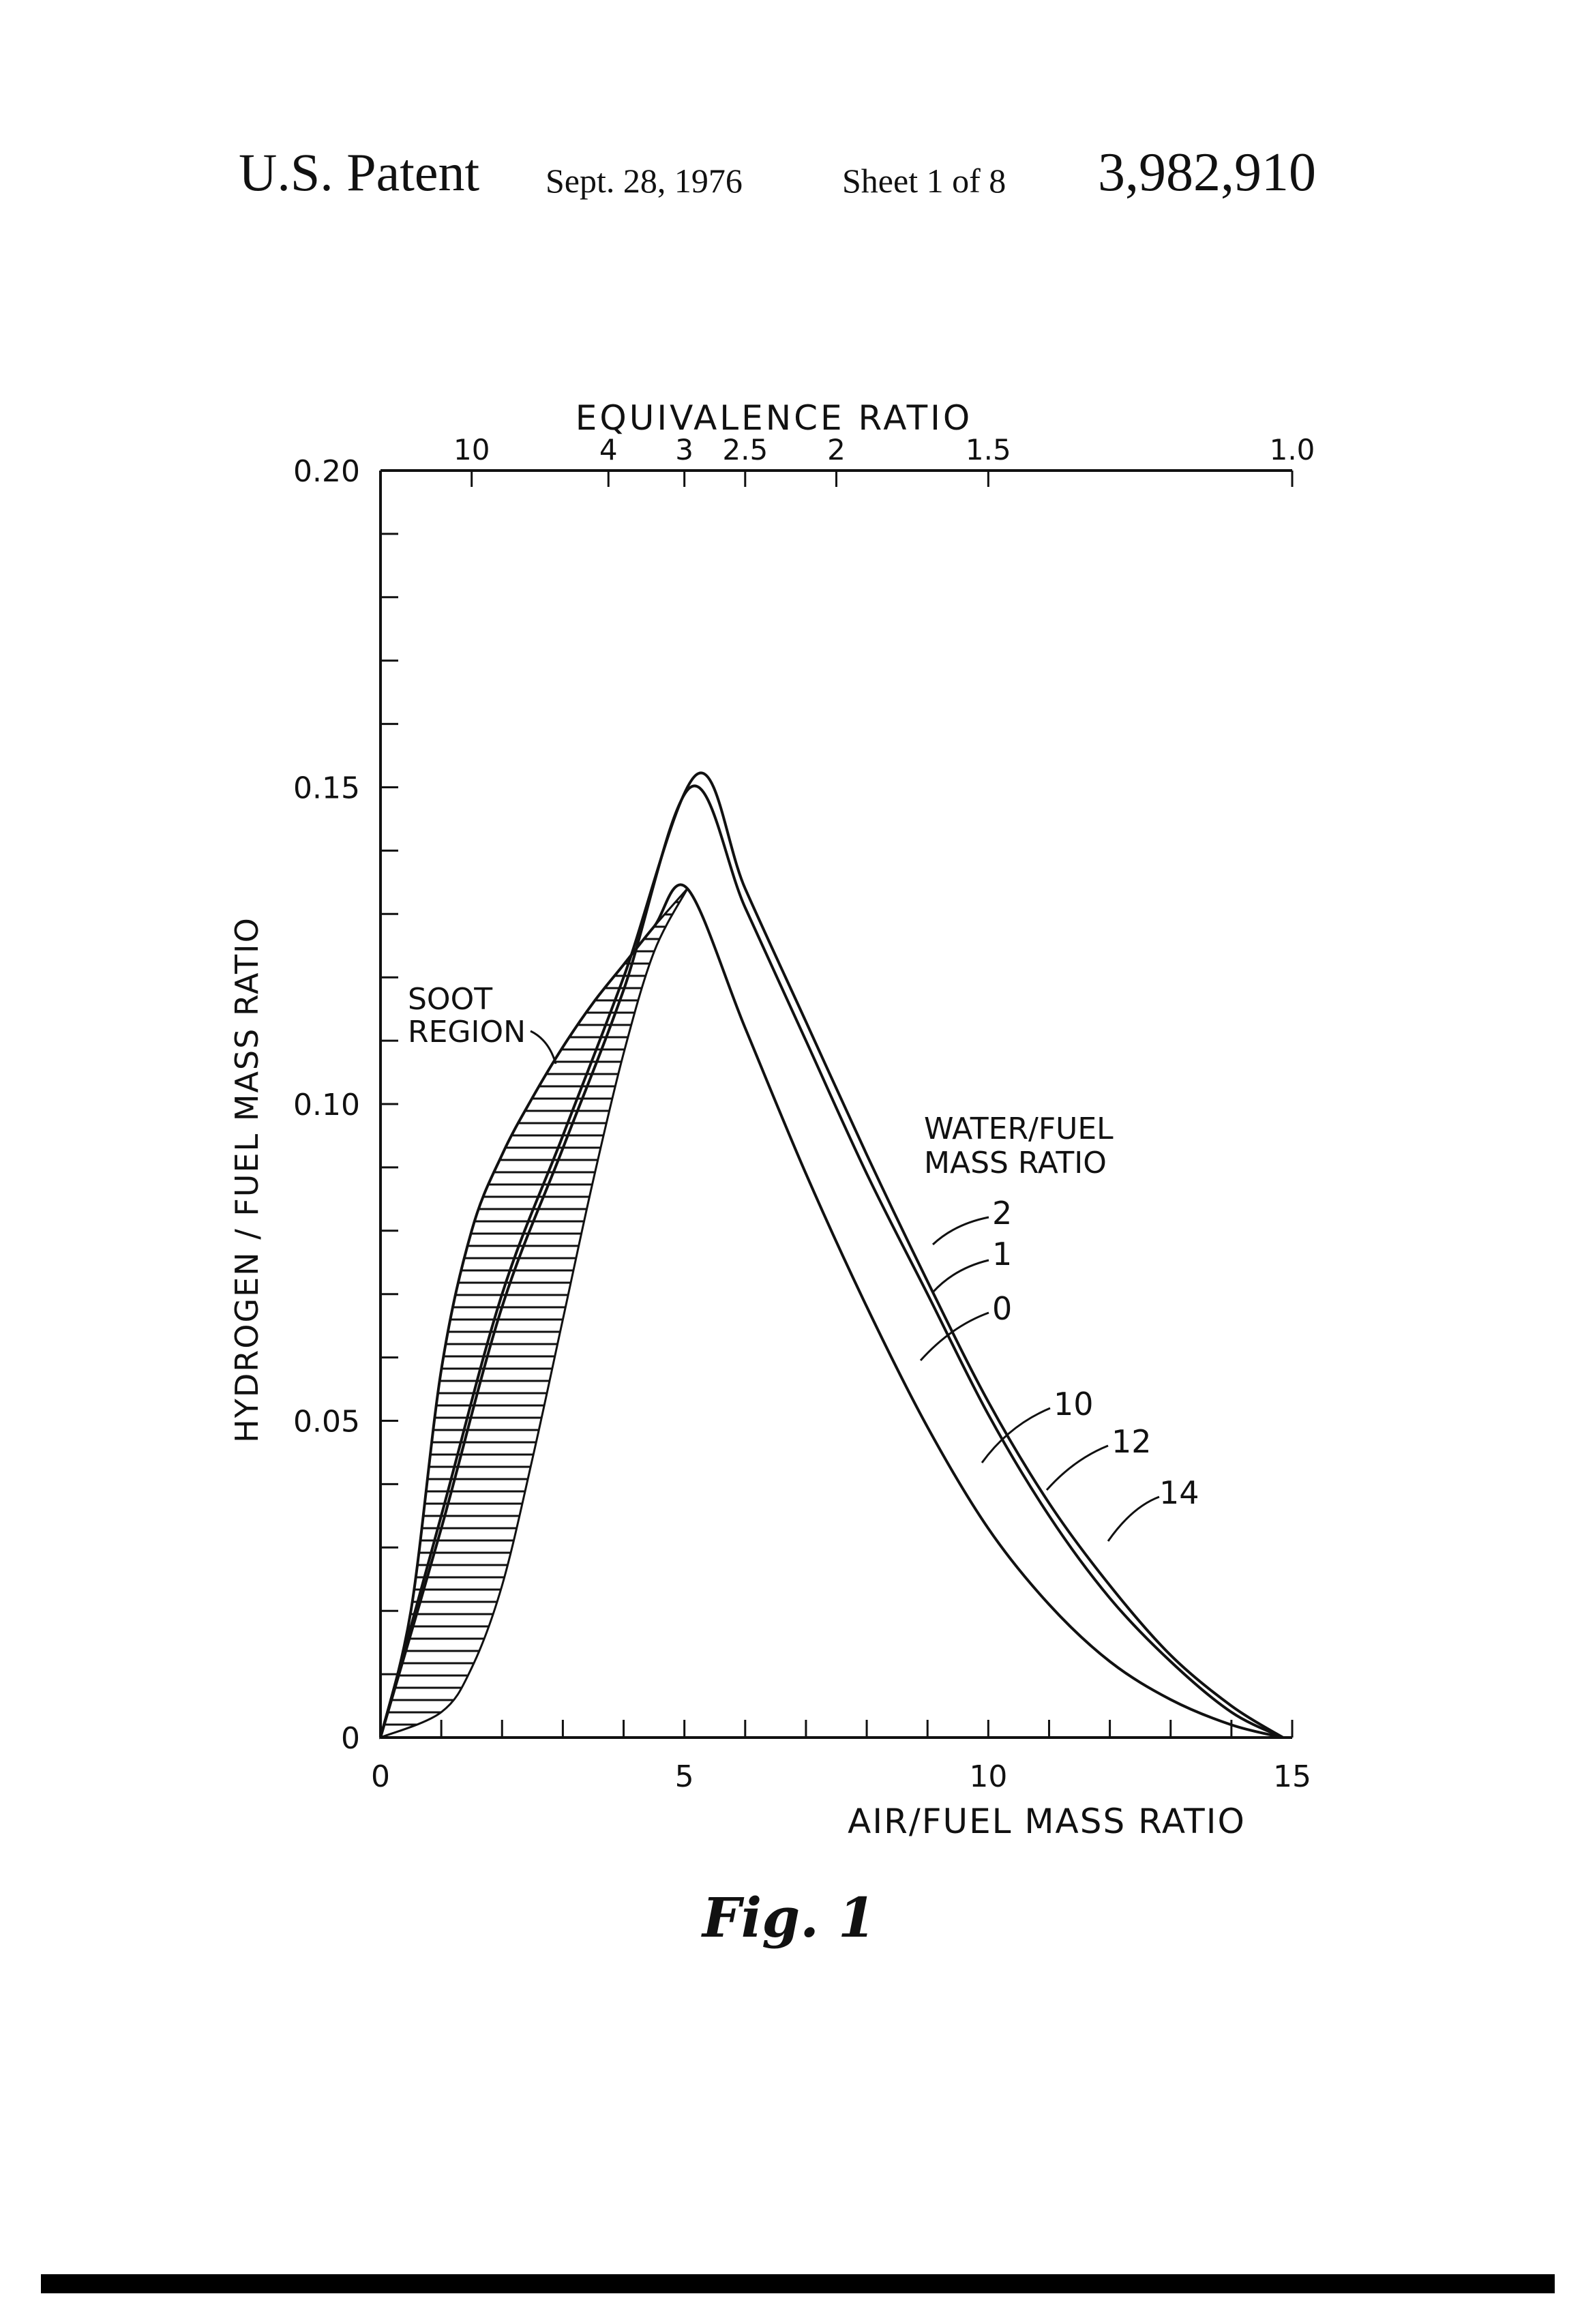 Image resolution: width=1582 pixels, height=2324 pixels. Describe the element at coordinates (988, 1776) in the screenshot. I see `x-tick-label: 10` at that location.